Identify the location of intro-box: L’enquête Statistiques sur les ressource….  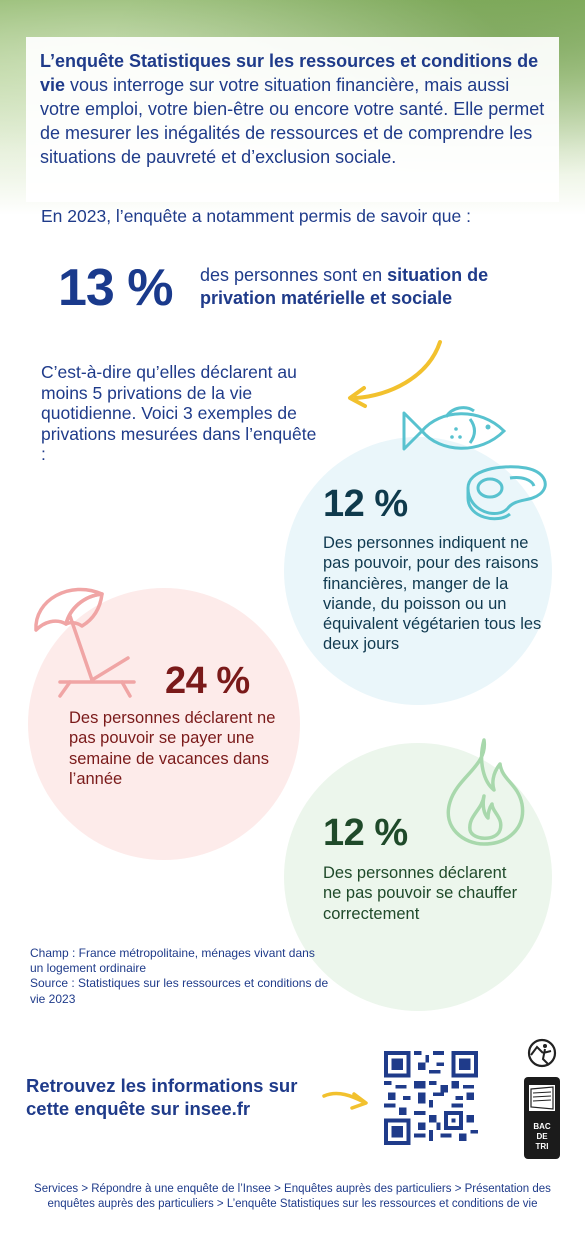
(292, 119).